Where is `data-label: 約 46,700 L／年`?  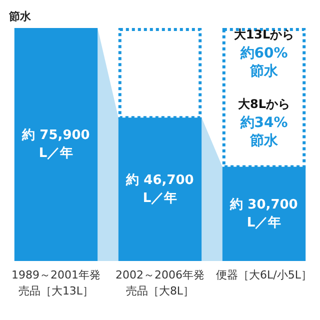
data-label: 約 46,700 L／年 is located at coordinates (159, 189).